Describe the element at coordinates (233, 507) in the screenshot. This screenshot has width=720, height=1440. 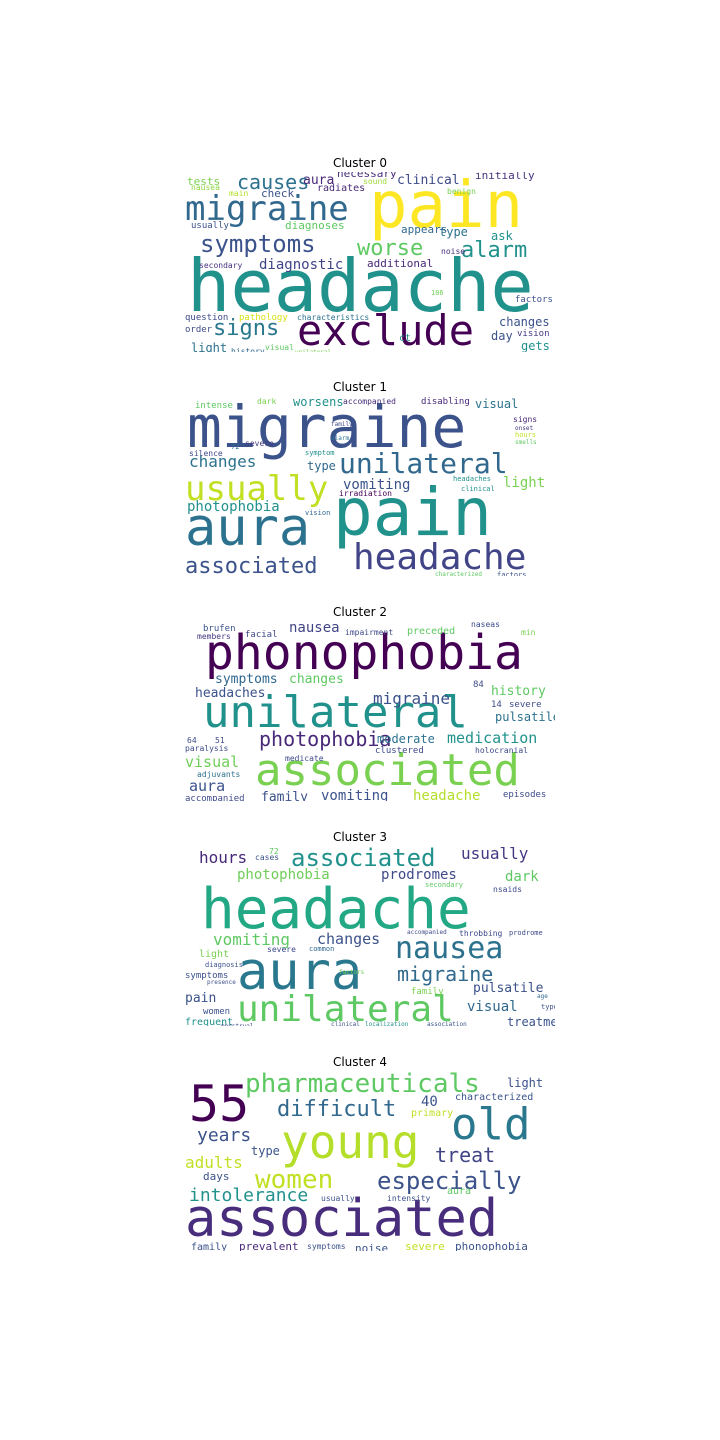
I see `word: photophobia` at that location.